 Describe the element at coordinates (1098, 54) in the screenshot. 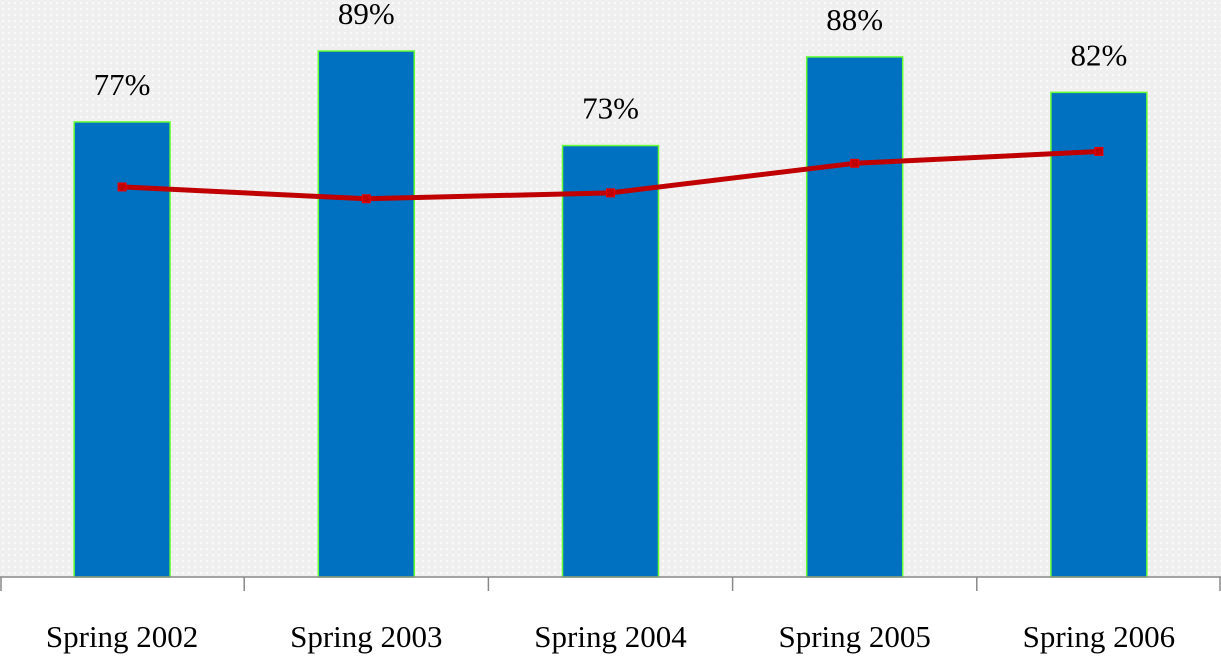

I see `data-label: 82%` at that location.